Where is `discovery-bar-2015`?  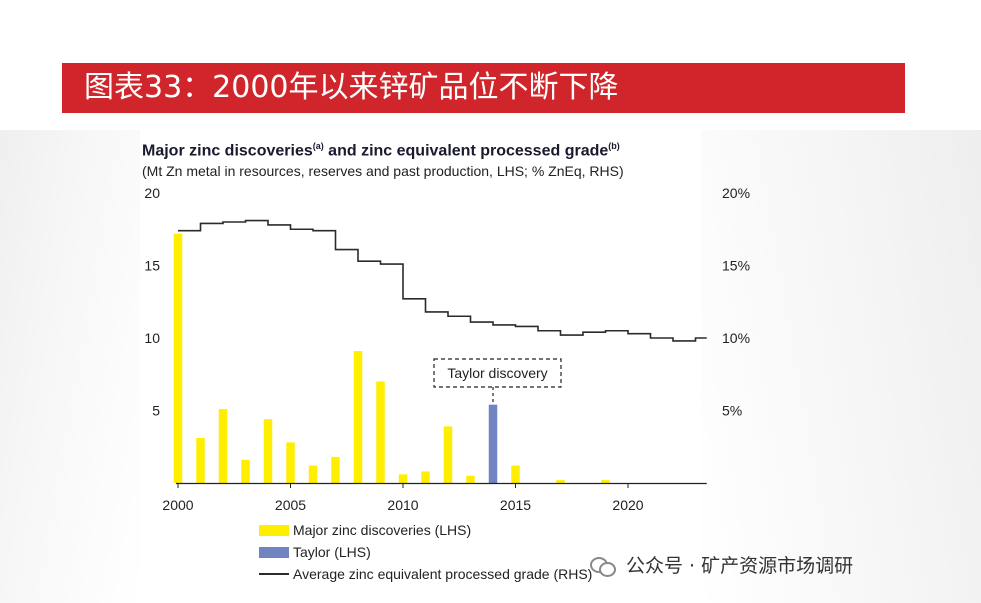 discovery-bar-2015 is located at coordinates (515, 474).